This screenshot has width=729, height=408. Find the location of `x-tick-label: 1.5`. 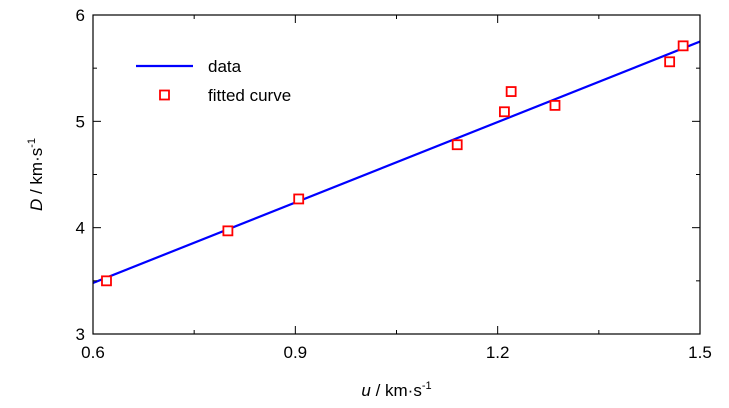

x-tick-label: 1.5 is located at coordinates (700, 352).